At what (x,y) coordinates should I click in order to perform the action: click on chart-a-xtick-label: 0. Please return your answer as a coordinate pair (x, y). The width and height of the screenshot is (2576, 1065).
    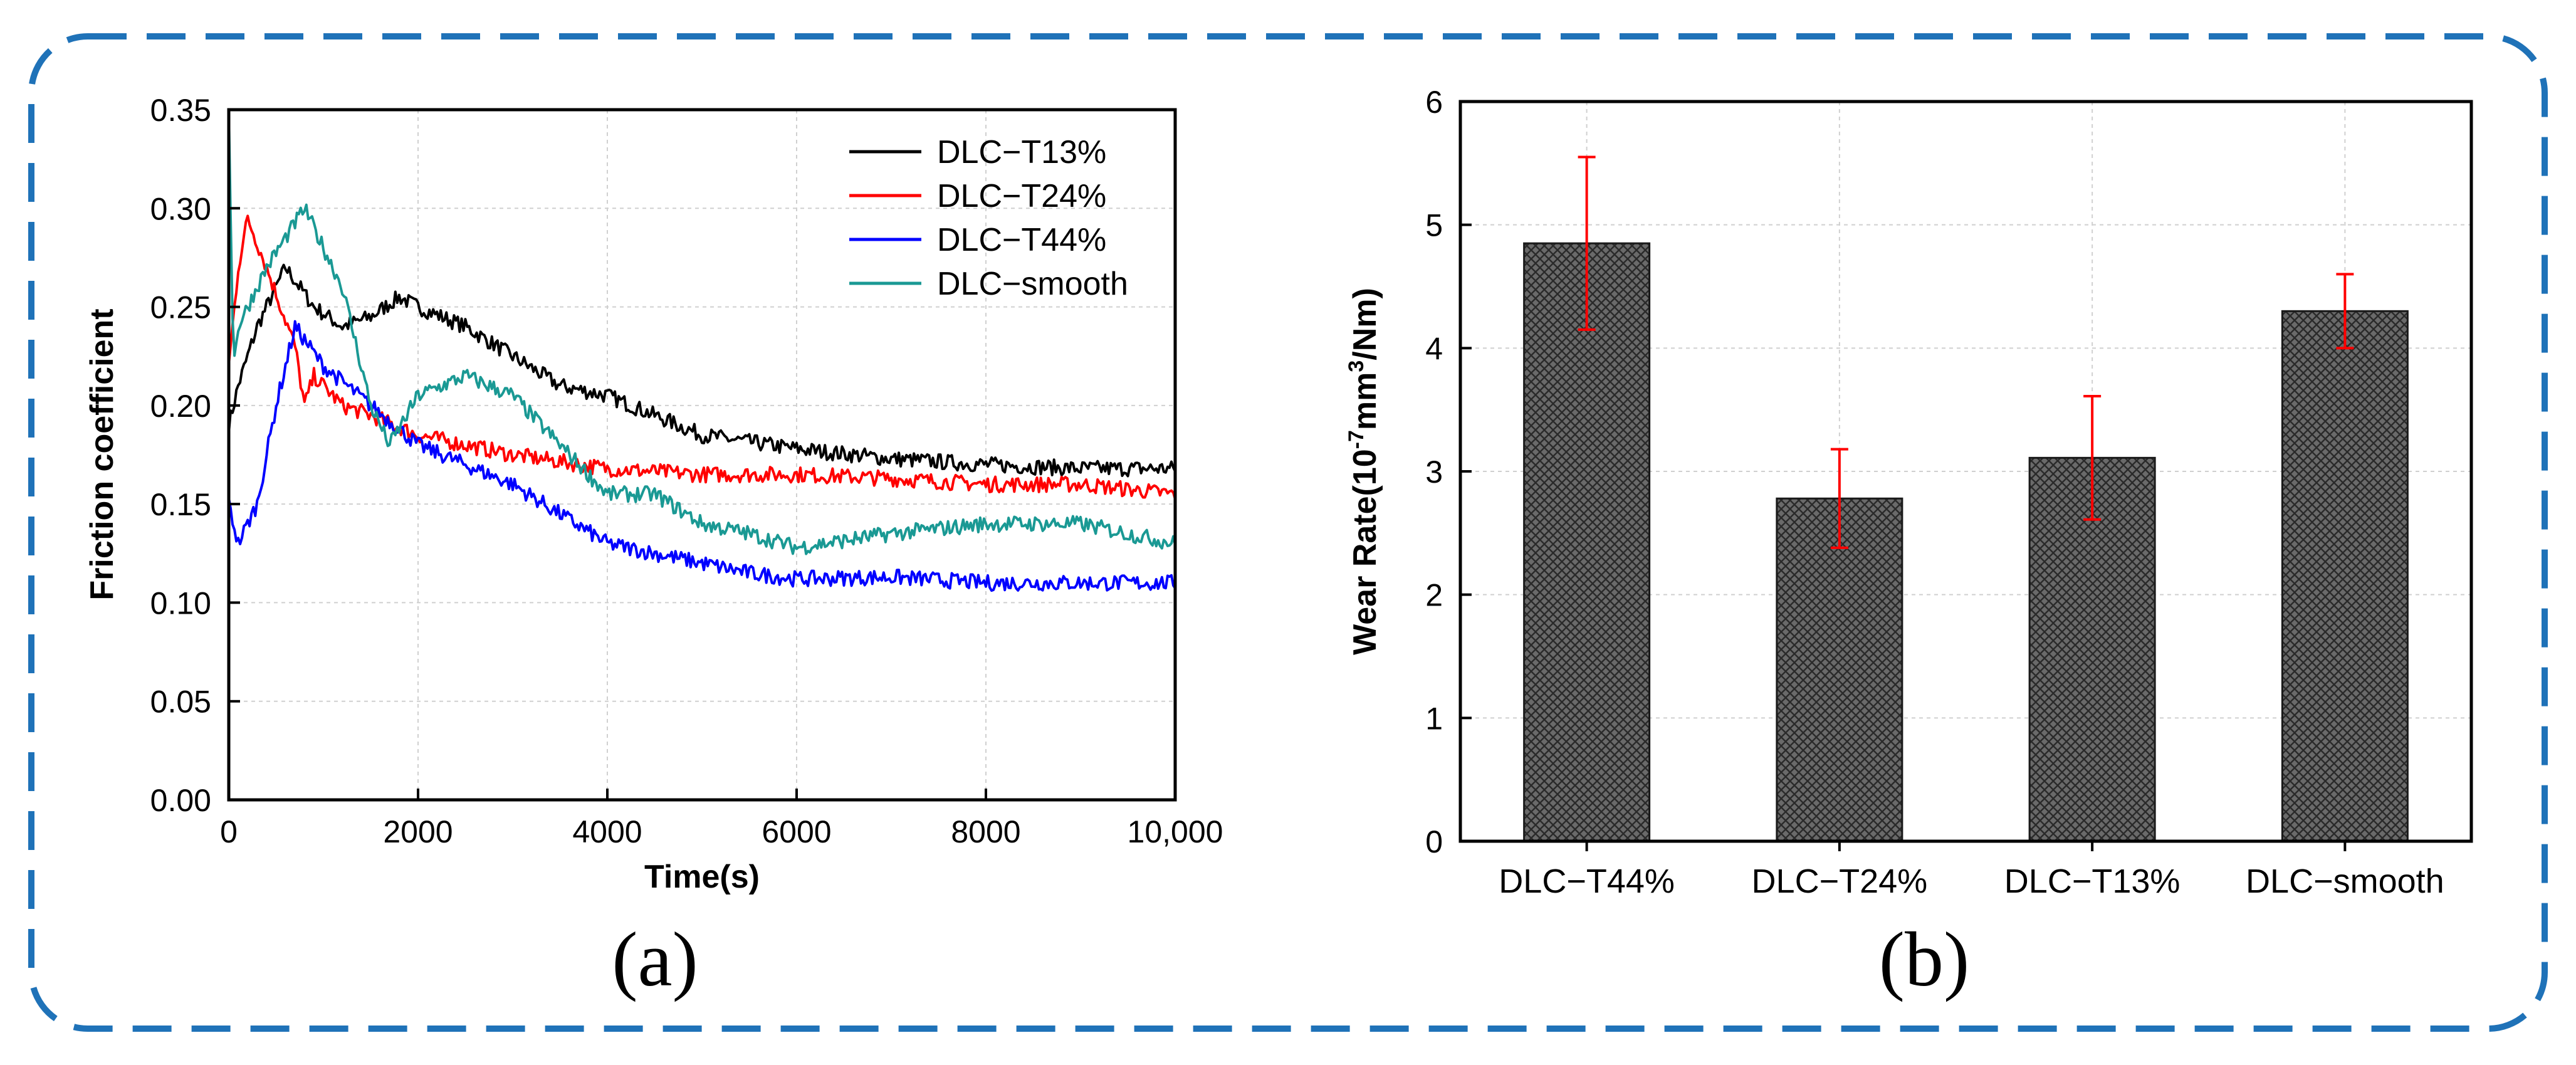
    Looking at the image, I should click on (229, 831).